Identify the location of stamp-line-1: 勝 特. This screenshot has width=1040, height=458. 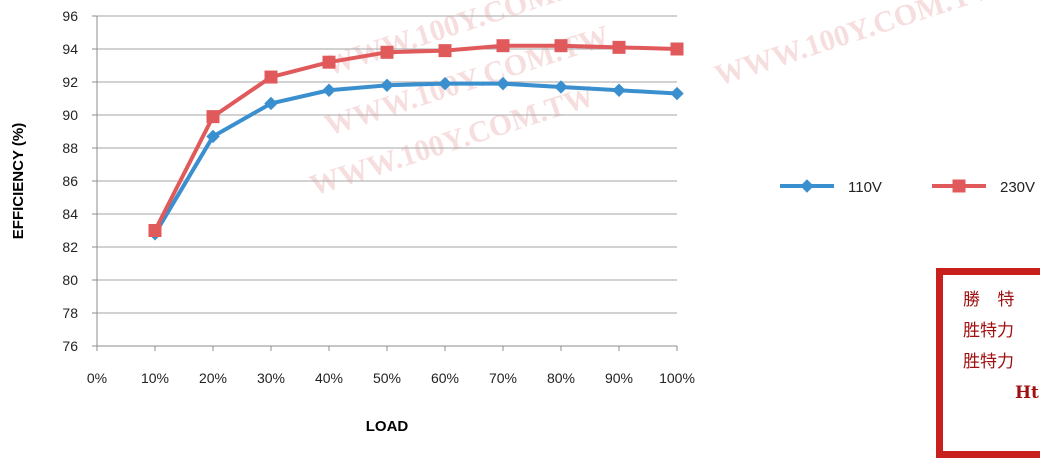
(992, 300).